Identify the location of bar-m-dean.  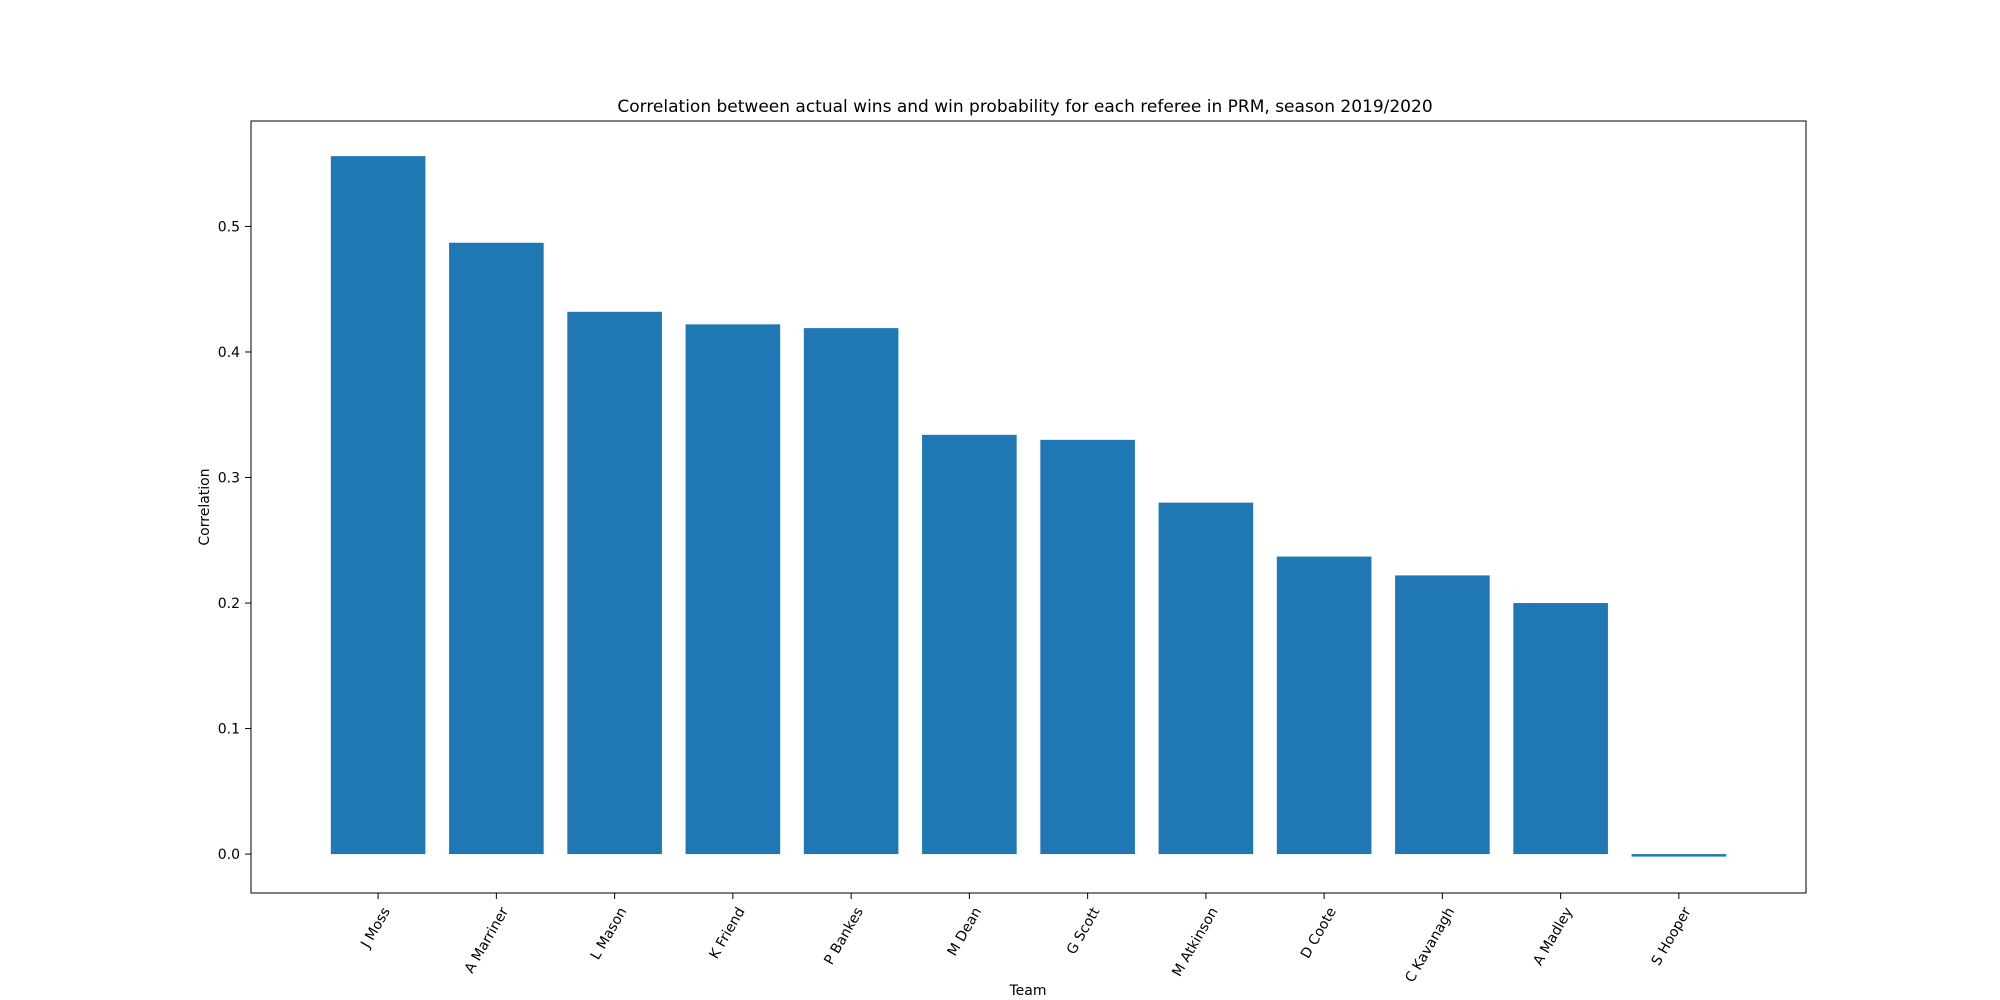
(969, 644).